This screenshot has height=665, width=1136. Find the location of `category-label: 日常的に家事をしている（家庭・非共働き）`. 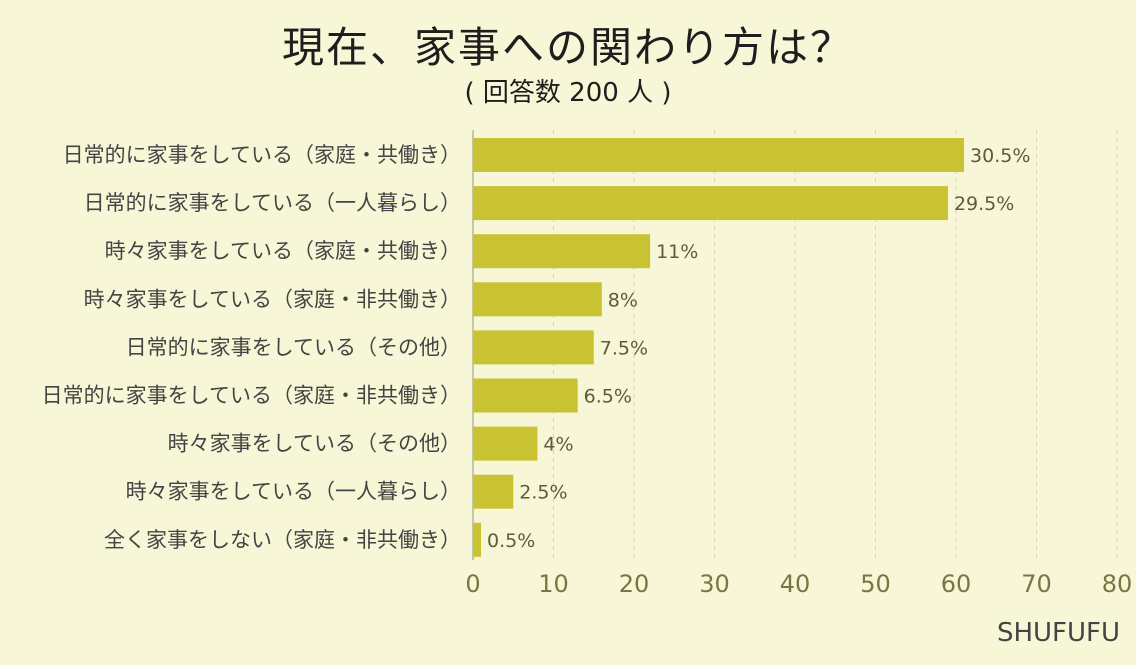

category-label: 日常的に家事をしている（家庭・非共働き） is located at coordinates (251, 396).